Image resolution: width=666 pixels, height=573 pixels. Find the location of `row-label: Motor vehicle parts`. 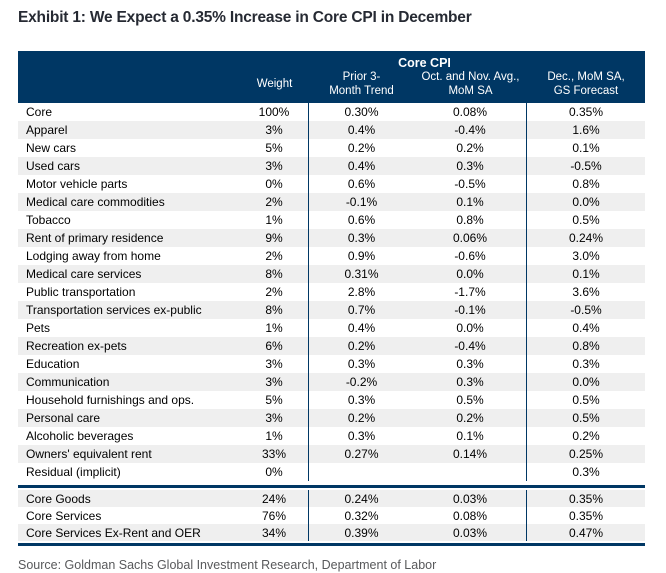

row-label: Motor vehicle parts is located at coordinates (77, 184).